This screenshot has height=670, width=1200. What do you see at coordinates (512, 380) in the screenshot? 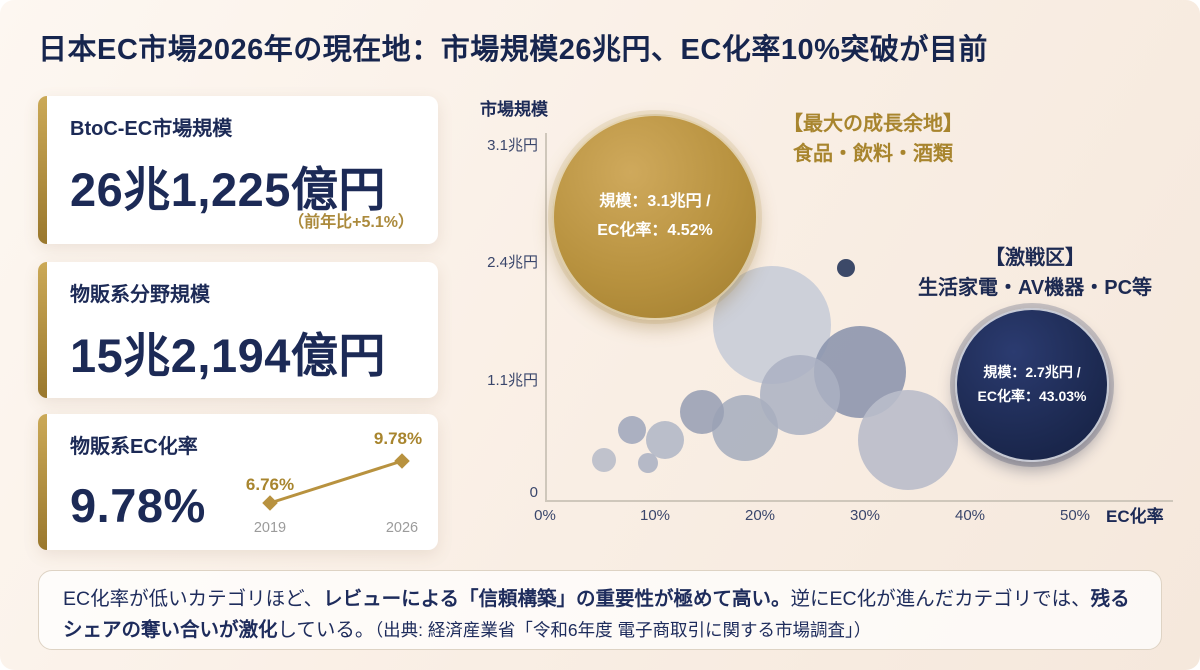
I see `y-tick-label: 1.1兆円` at bounding box center [512, 380].